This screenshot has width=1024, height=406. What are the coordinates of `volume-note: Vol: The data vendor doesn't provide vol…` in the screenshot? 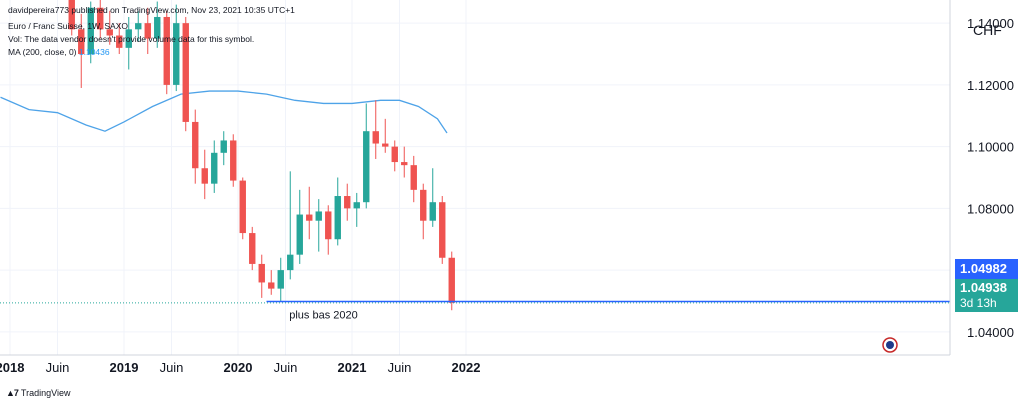 It's located at (131, 39).